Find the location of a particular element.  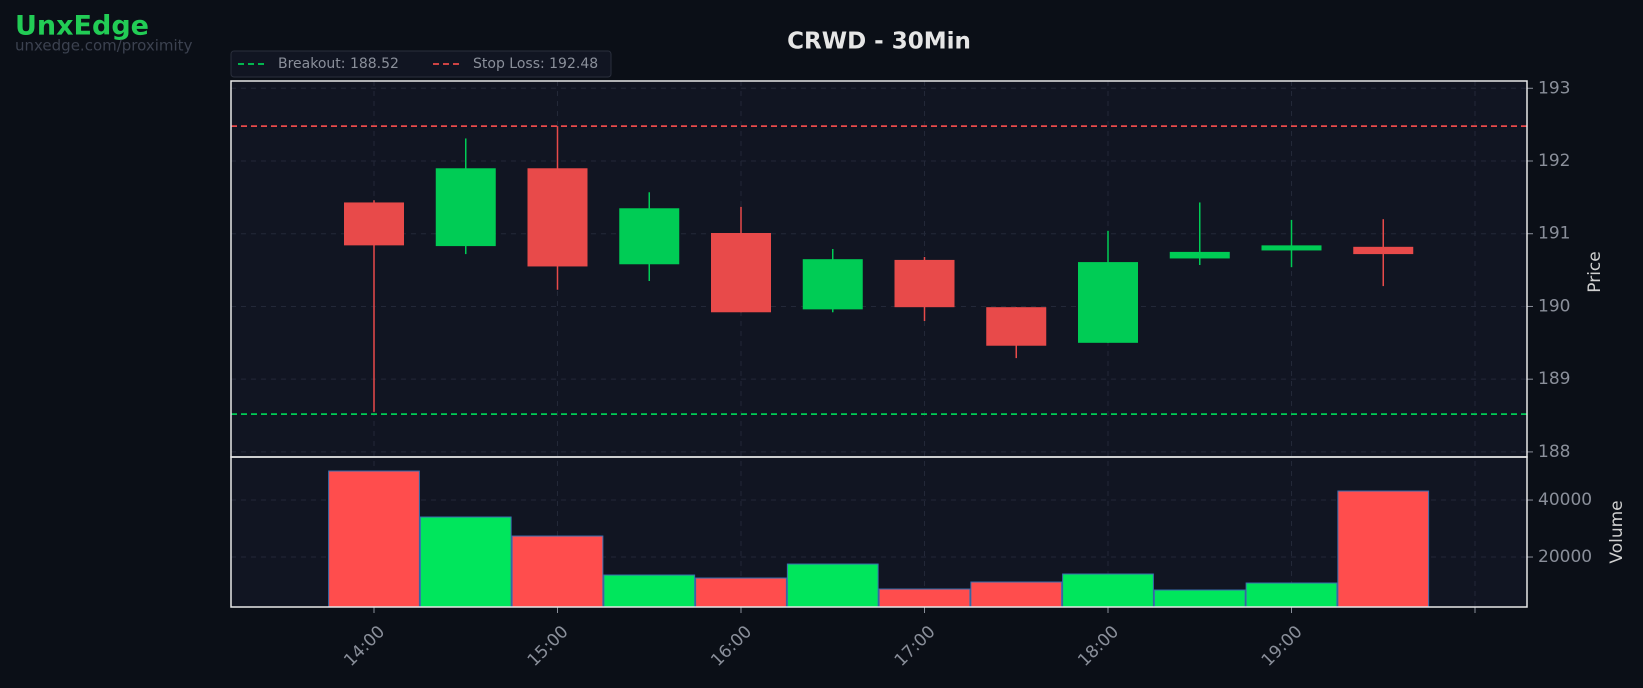

brand-url: unxedge.com/proximity is located at coordinates (104, 46).